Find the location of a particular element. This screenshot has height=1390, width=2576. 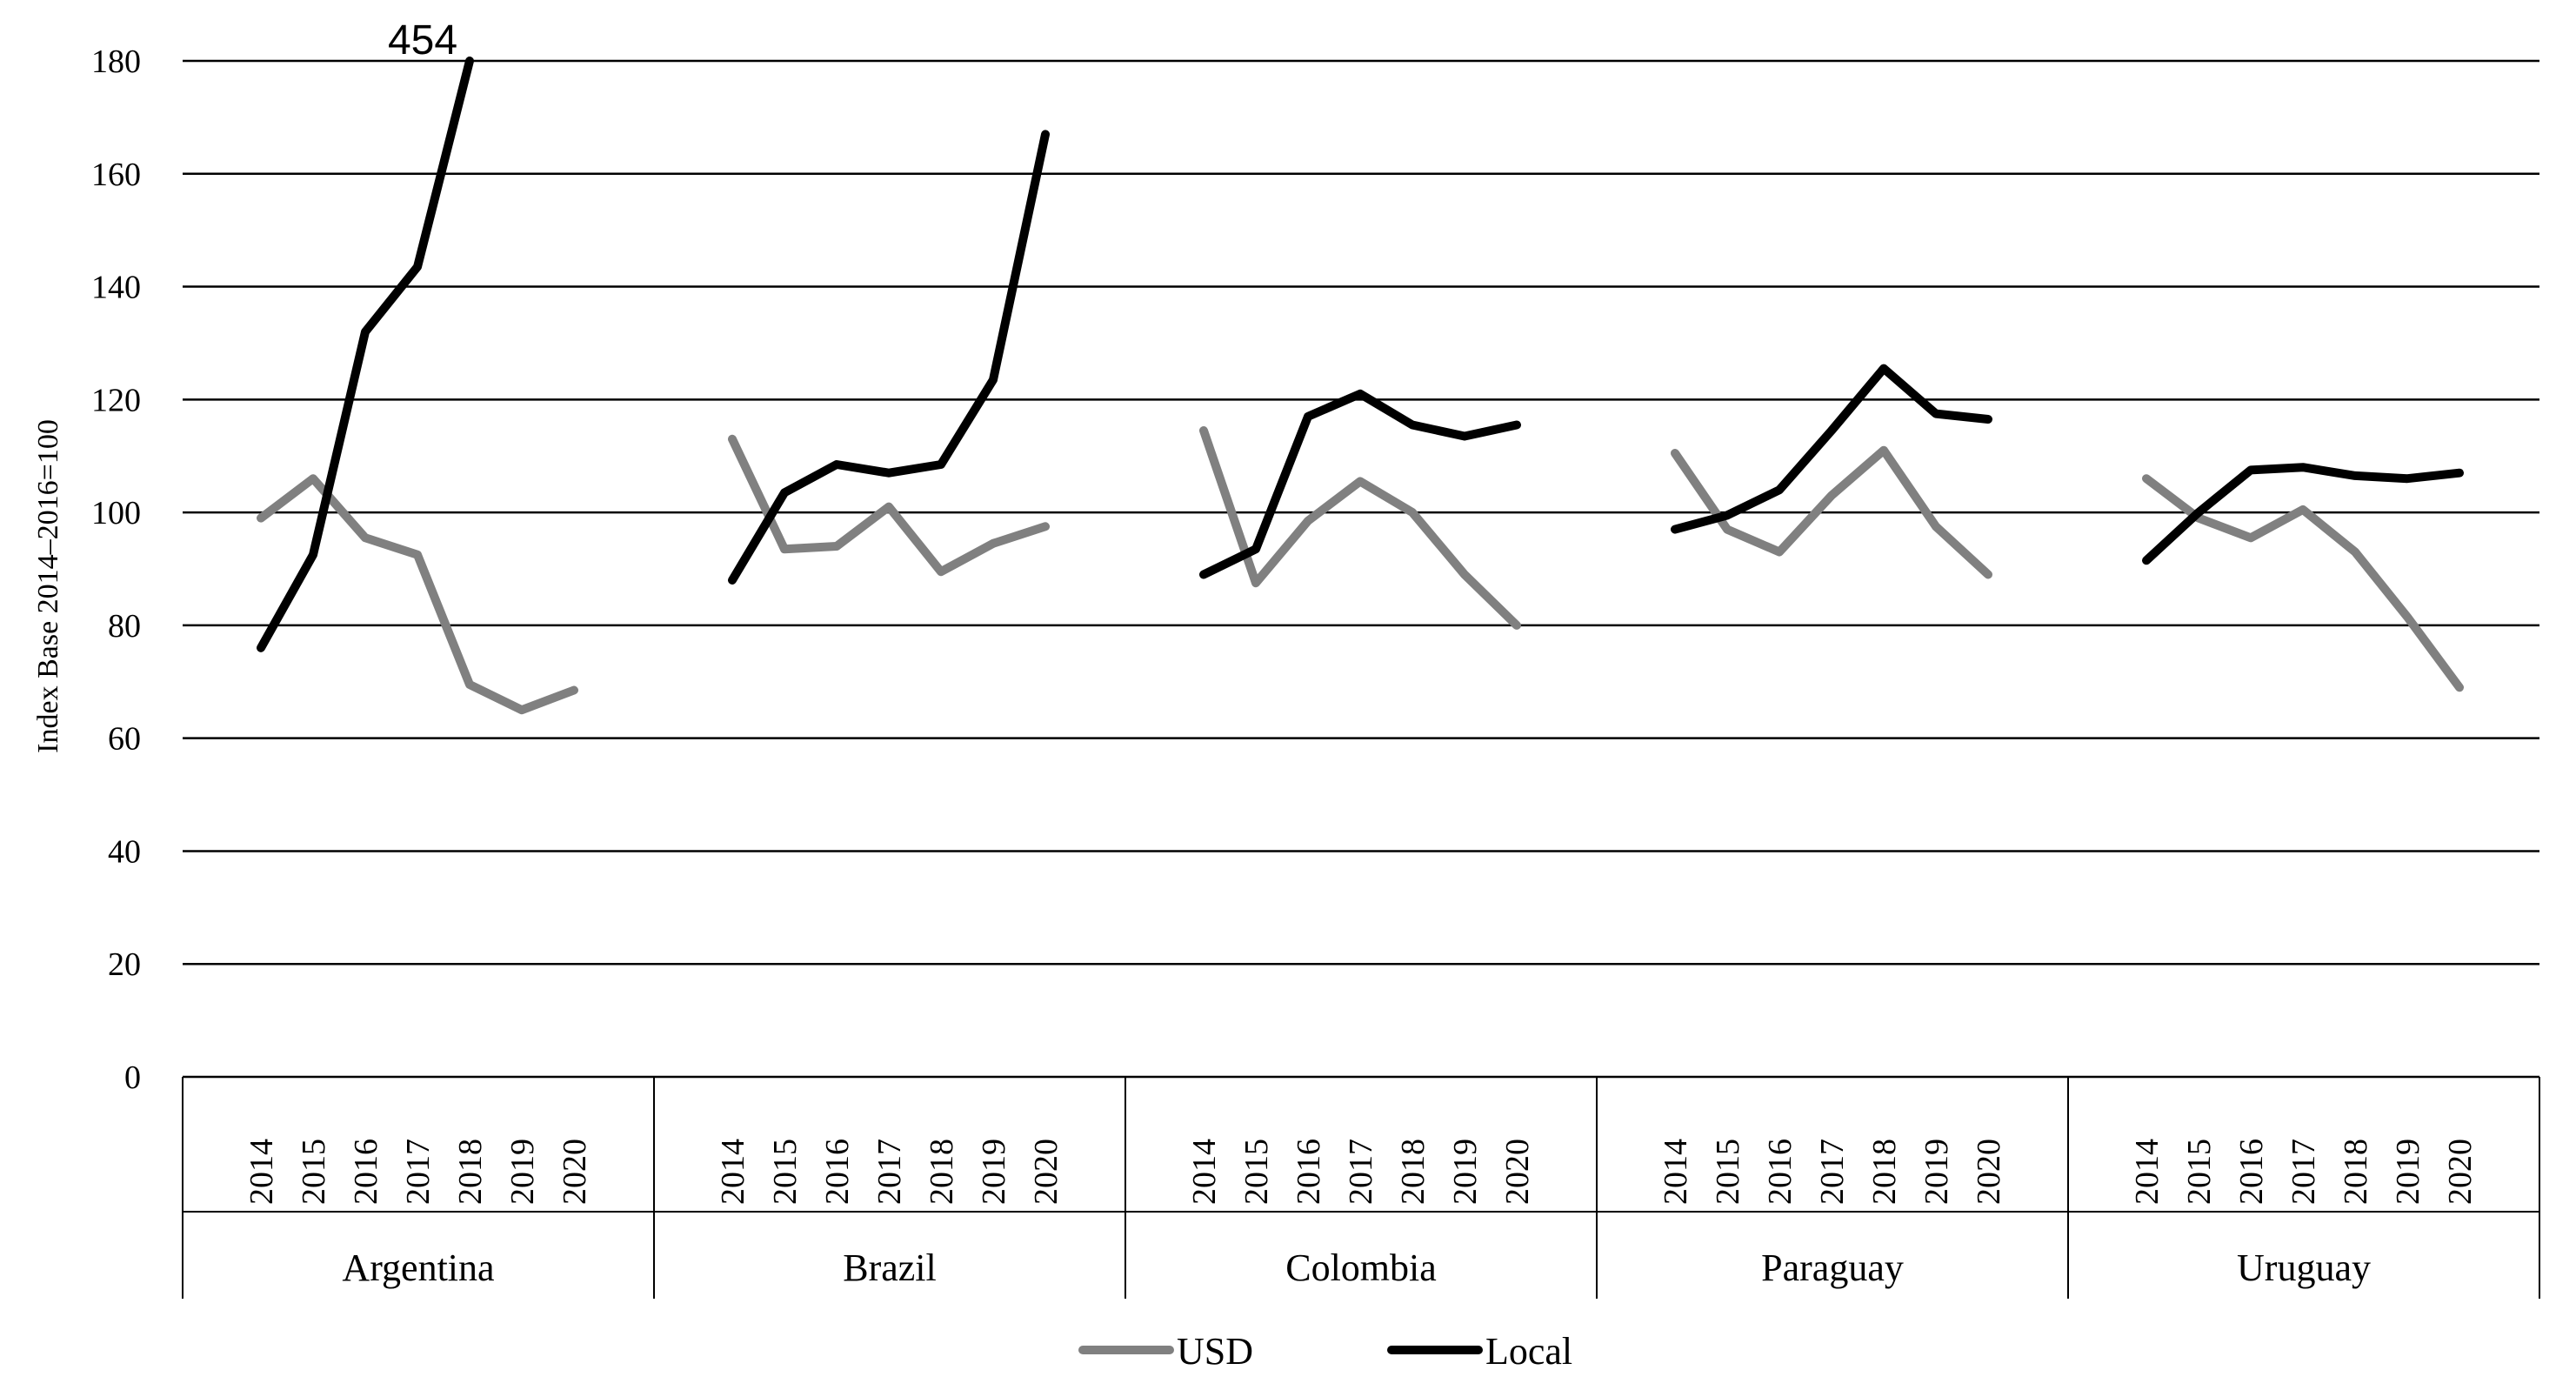

legend-label-local: Local is located at coordinates (1528, 1352).